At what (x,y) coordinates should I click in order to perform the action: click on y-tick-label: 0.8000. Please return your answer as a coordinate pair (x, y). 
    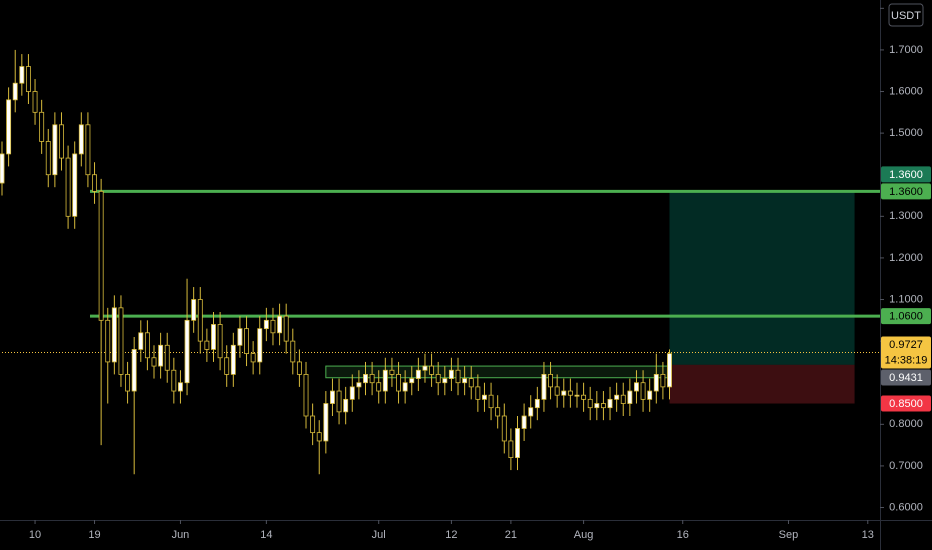
    Looking at the image, I should click on (906, 424).